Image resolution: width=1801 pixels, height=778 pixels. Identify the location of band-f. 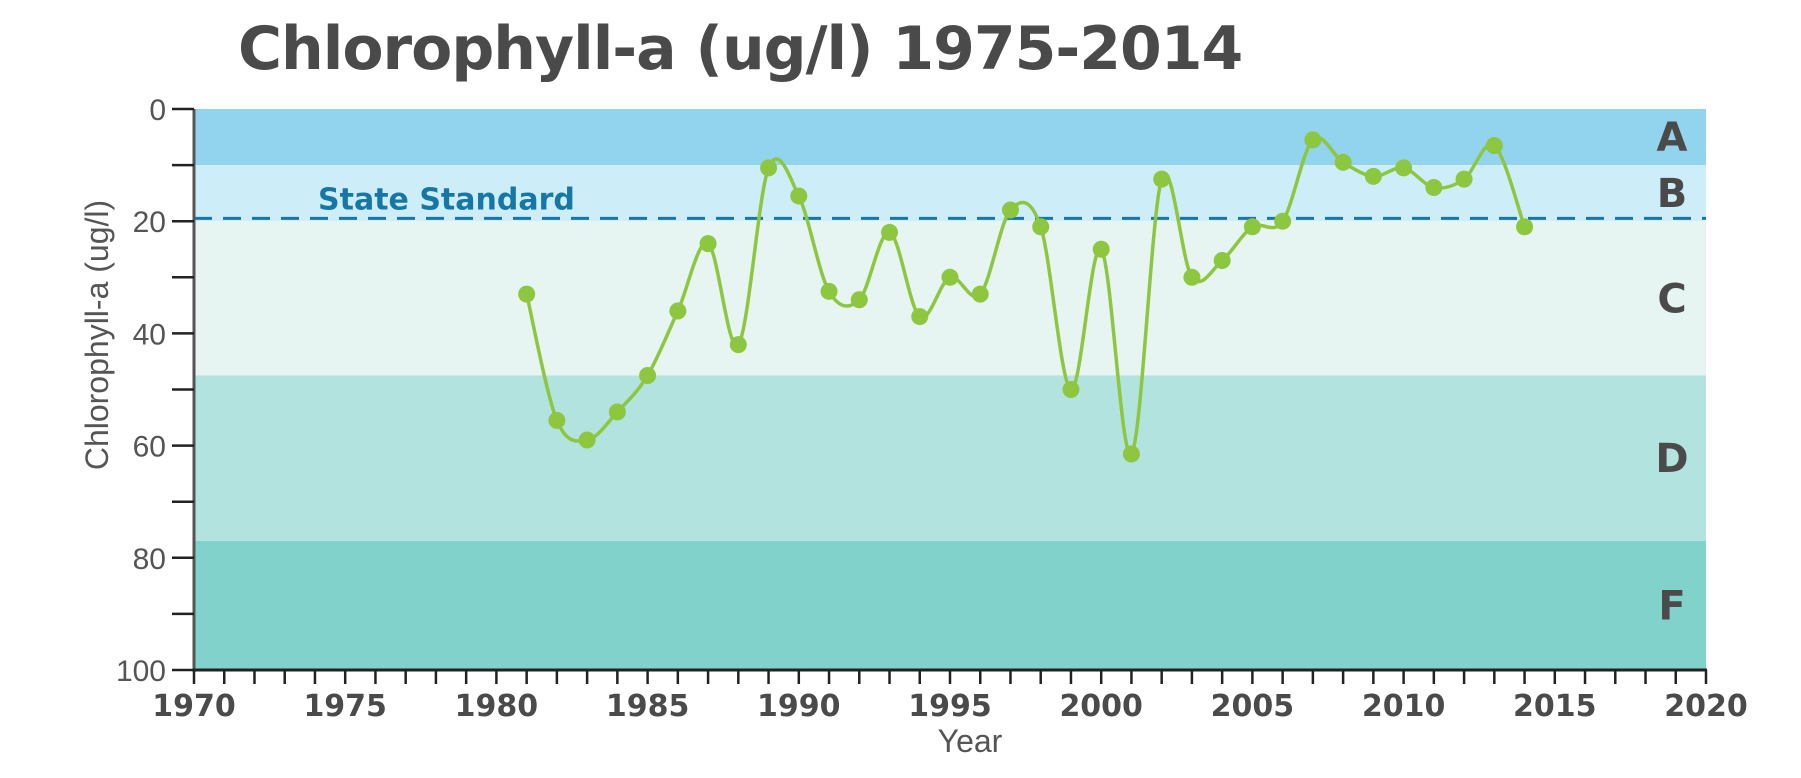
(950, 605).